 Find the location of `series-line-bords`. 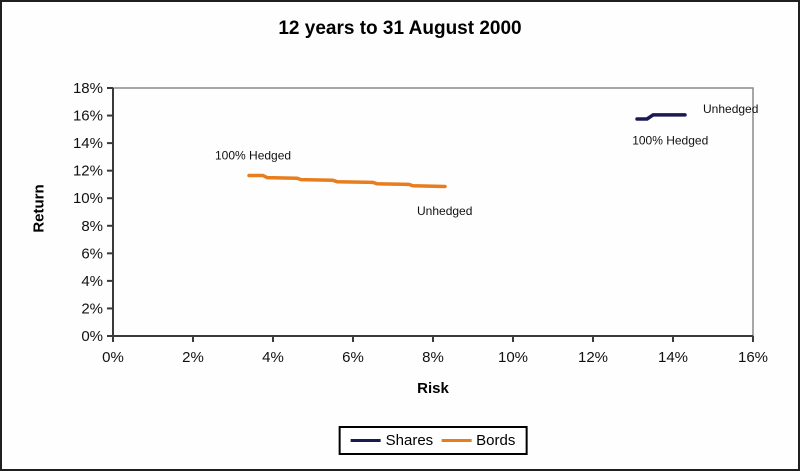

series-line-bords is located at coordinates (347, 181).